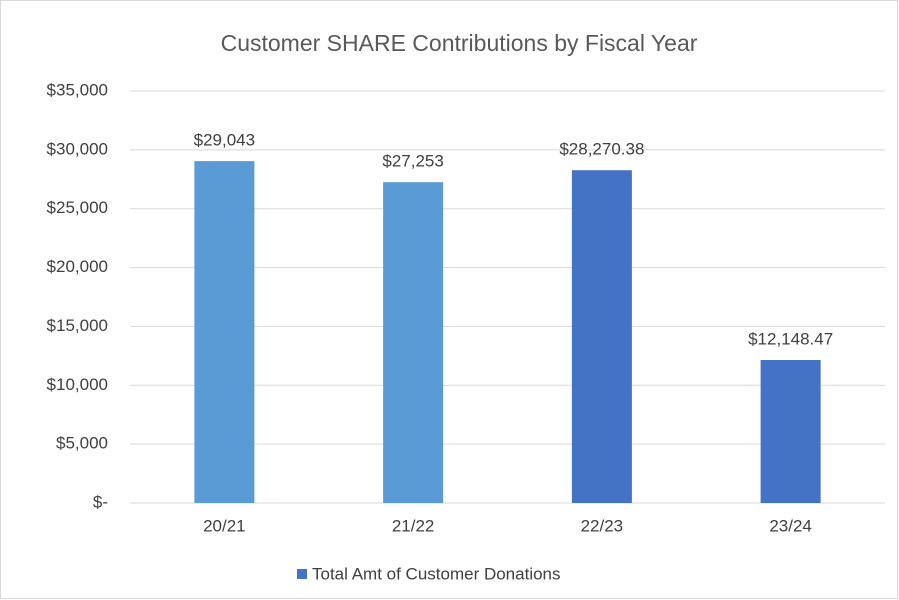 The height and width of the screenshot is (600, 899). Describe the element at coordinates (224, 140) in the screenshot. I see `data-label: $29,043` at that location.